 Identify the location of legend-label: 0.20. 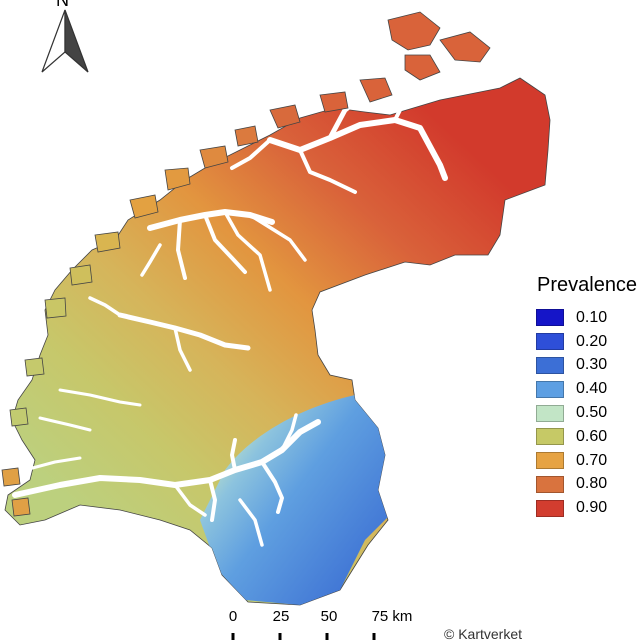
(592, 341).